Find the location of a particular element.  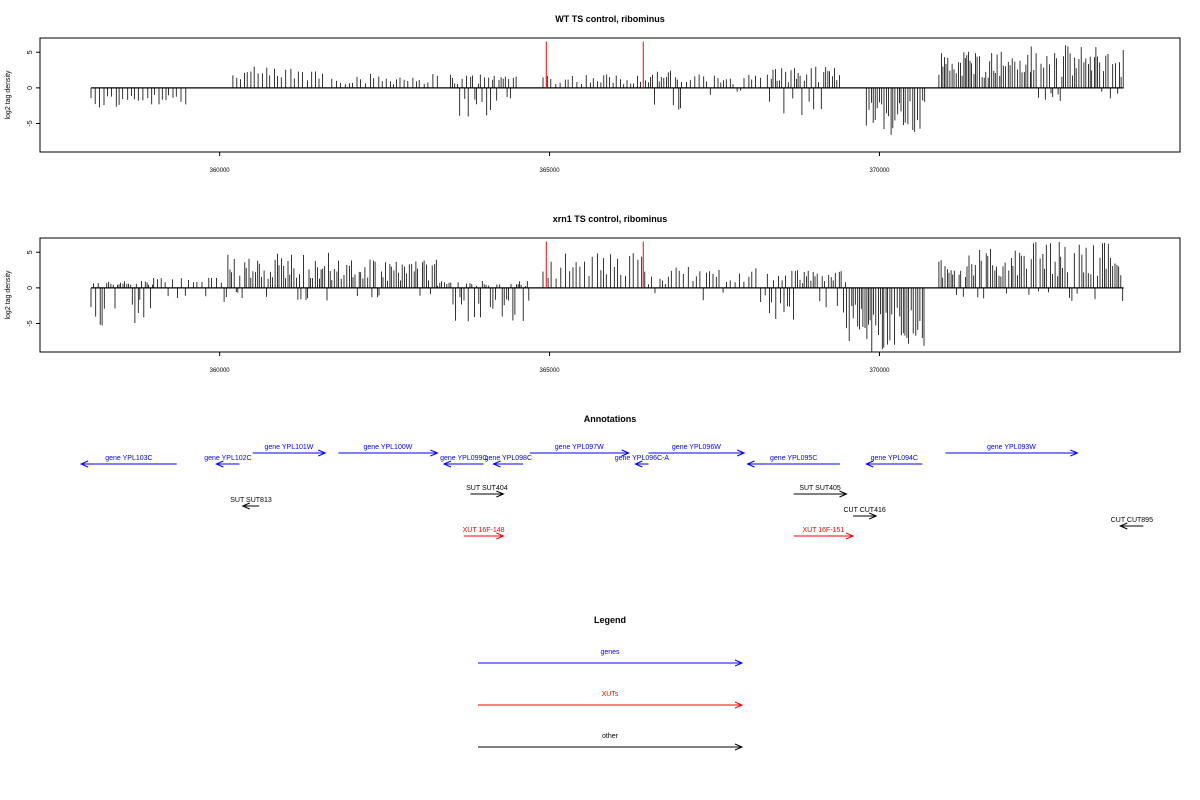

feature-label: gene YPL093W is located at coordinates (1011, 447).